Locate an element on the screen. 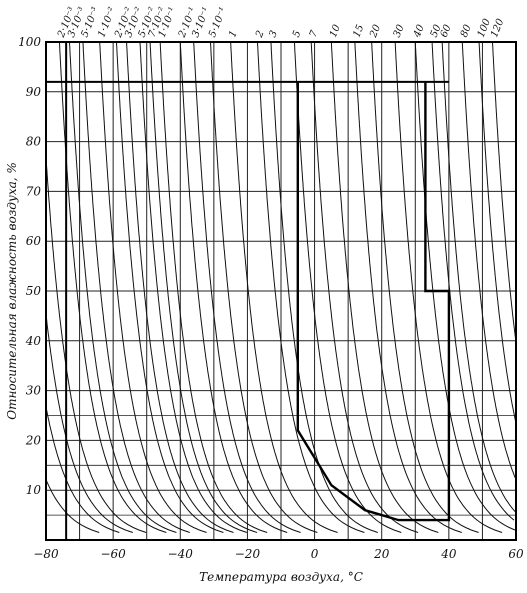  x-tick-label: 0 is located at coordinates (315, 554).